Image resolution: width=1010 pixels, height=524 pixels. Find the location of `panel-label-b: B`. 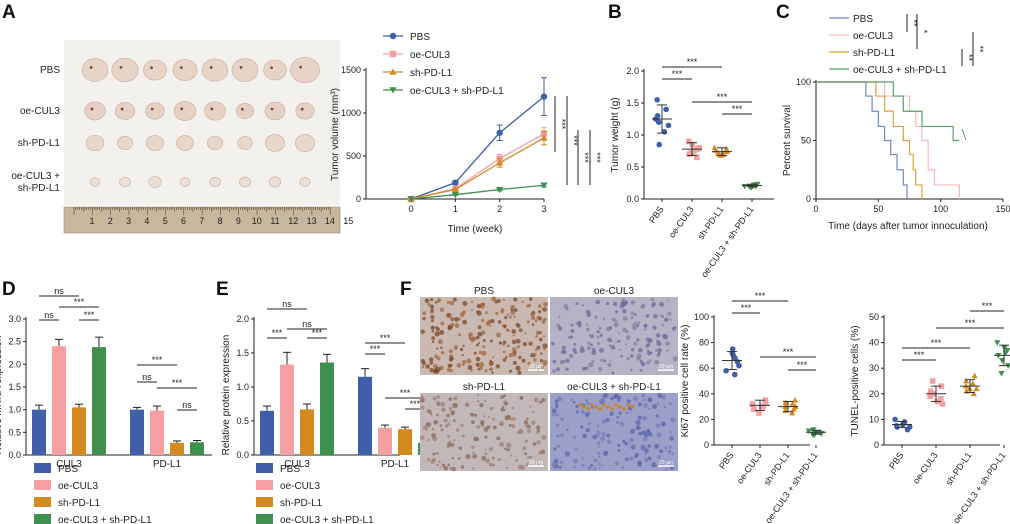

panel-label-b: B is located at coordinates (615, 12).